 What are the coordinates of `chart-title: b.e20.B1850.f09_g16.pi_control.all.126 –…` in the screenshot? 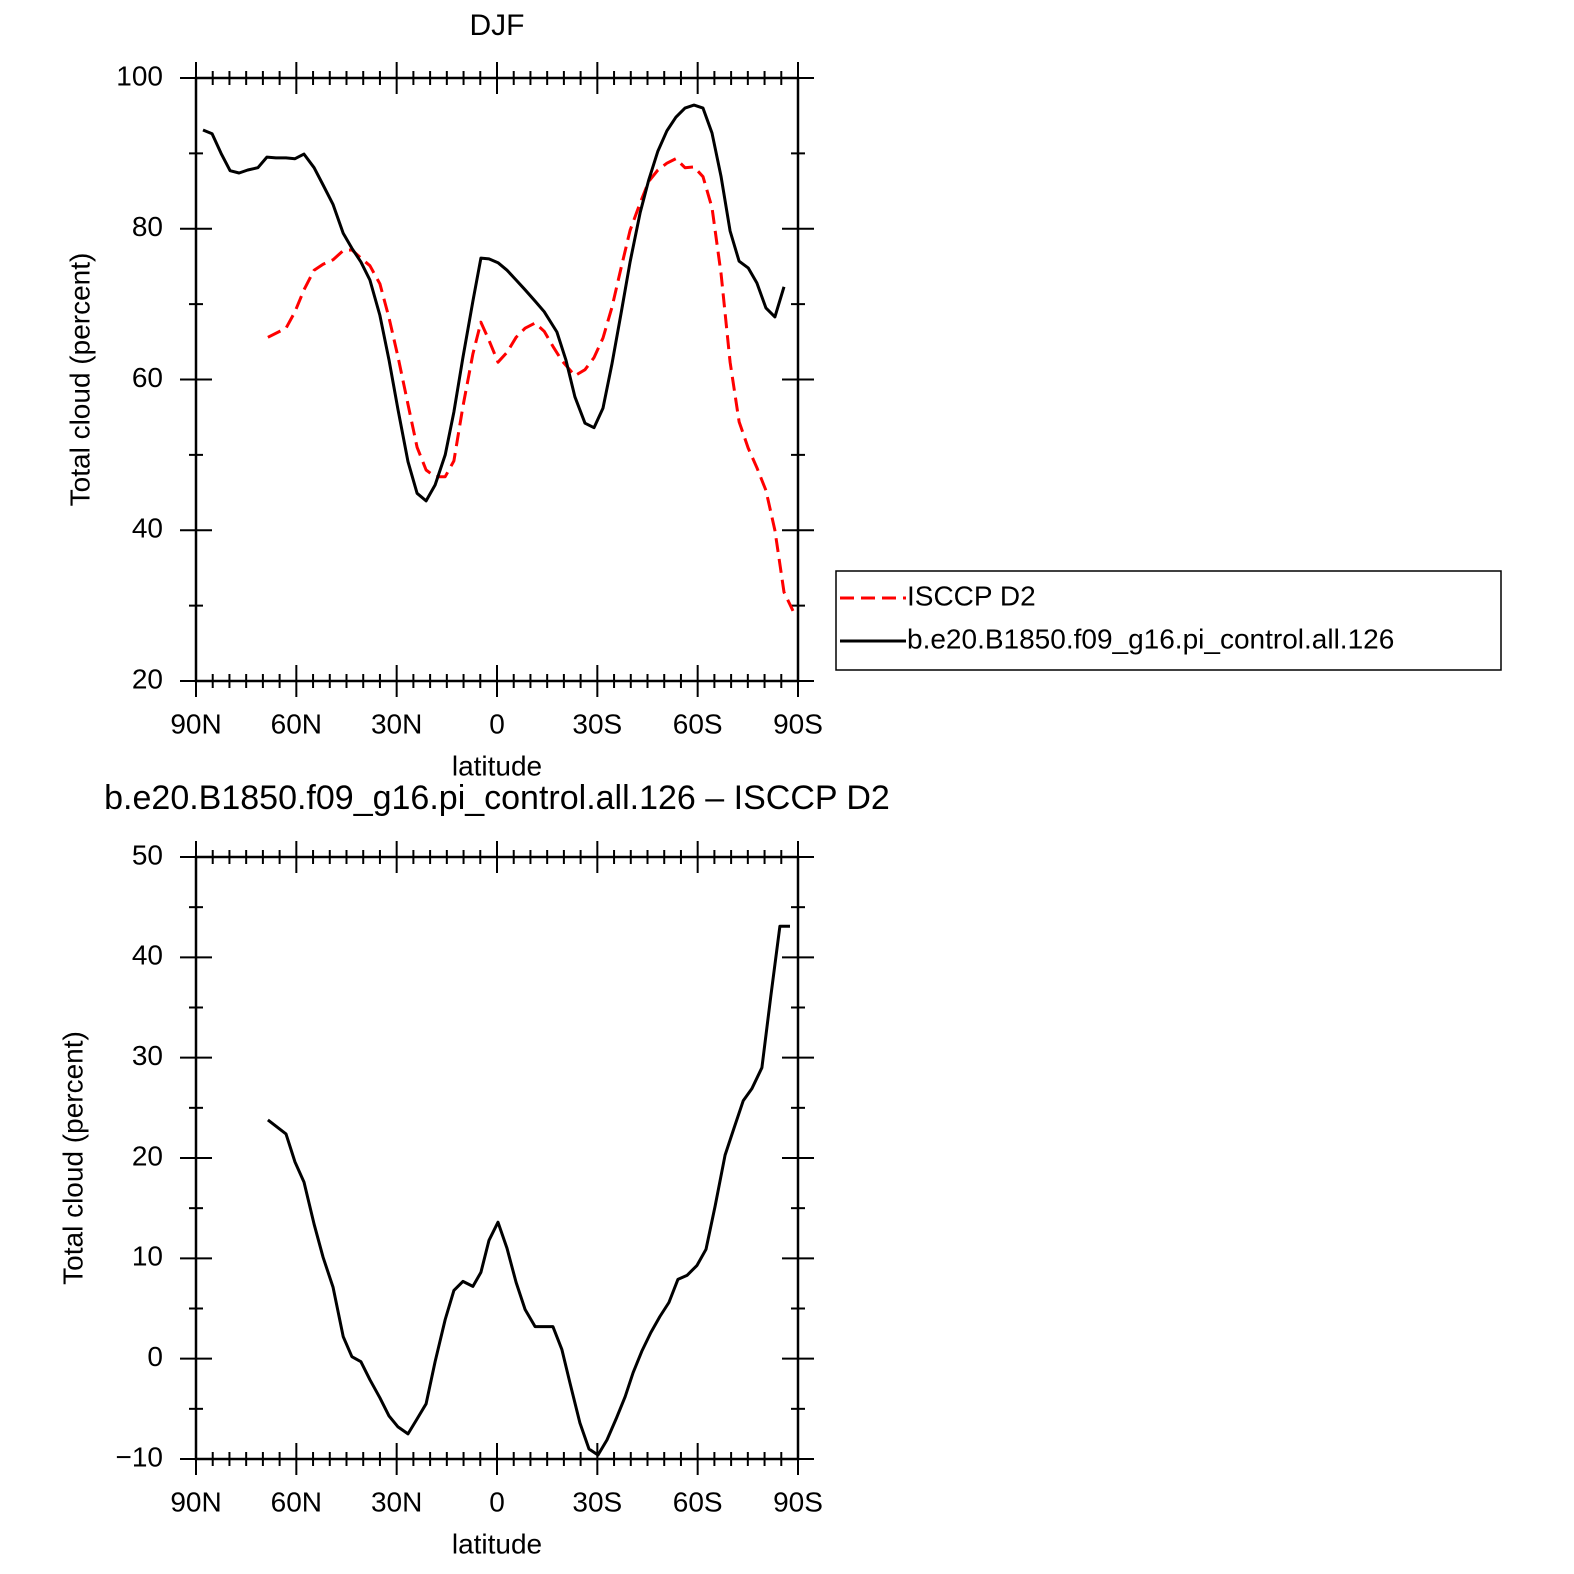 It's located at (497, 798).